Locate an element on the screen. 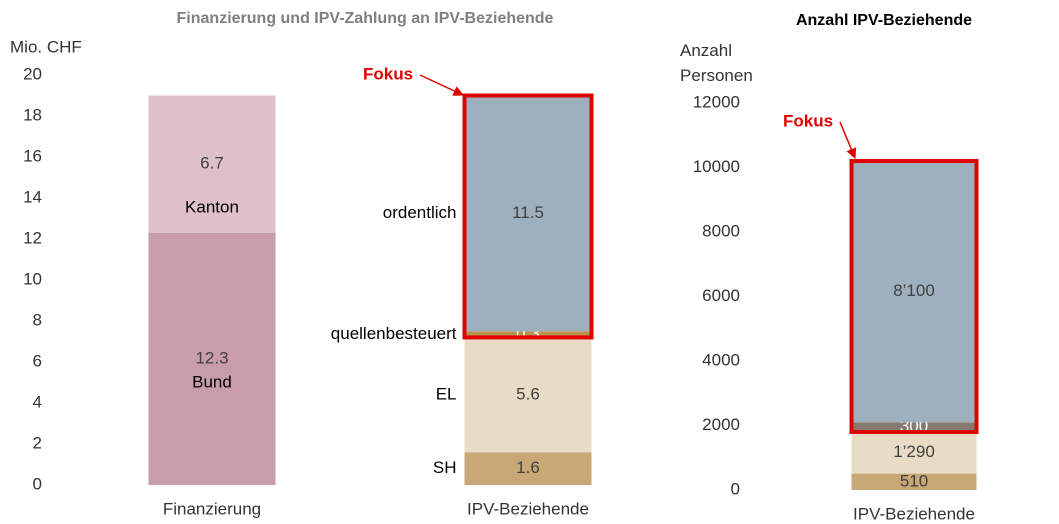 The height and width of the screenshot is (524, 1059). value-label: 12.3 is located at coordinates (211, 357).